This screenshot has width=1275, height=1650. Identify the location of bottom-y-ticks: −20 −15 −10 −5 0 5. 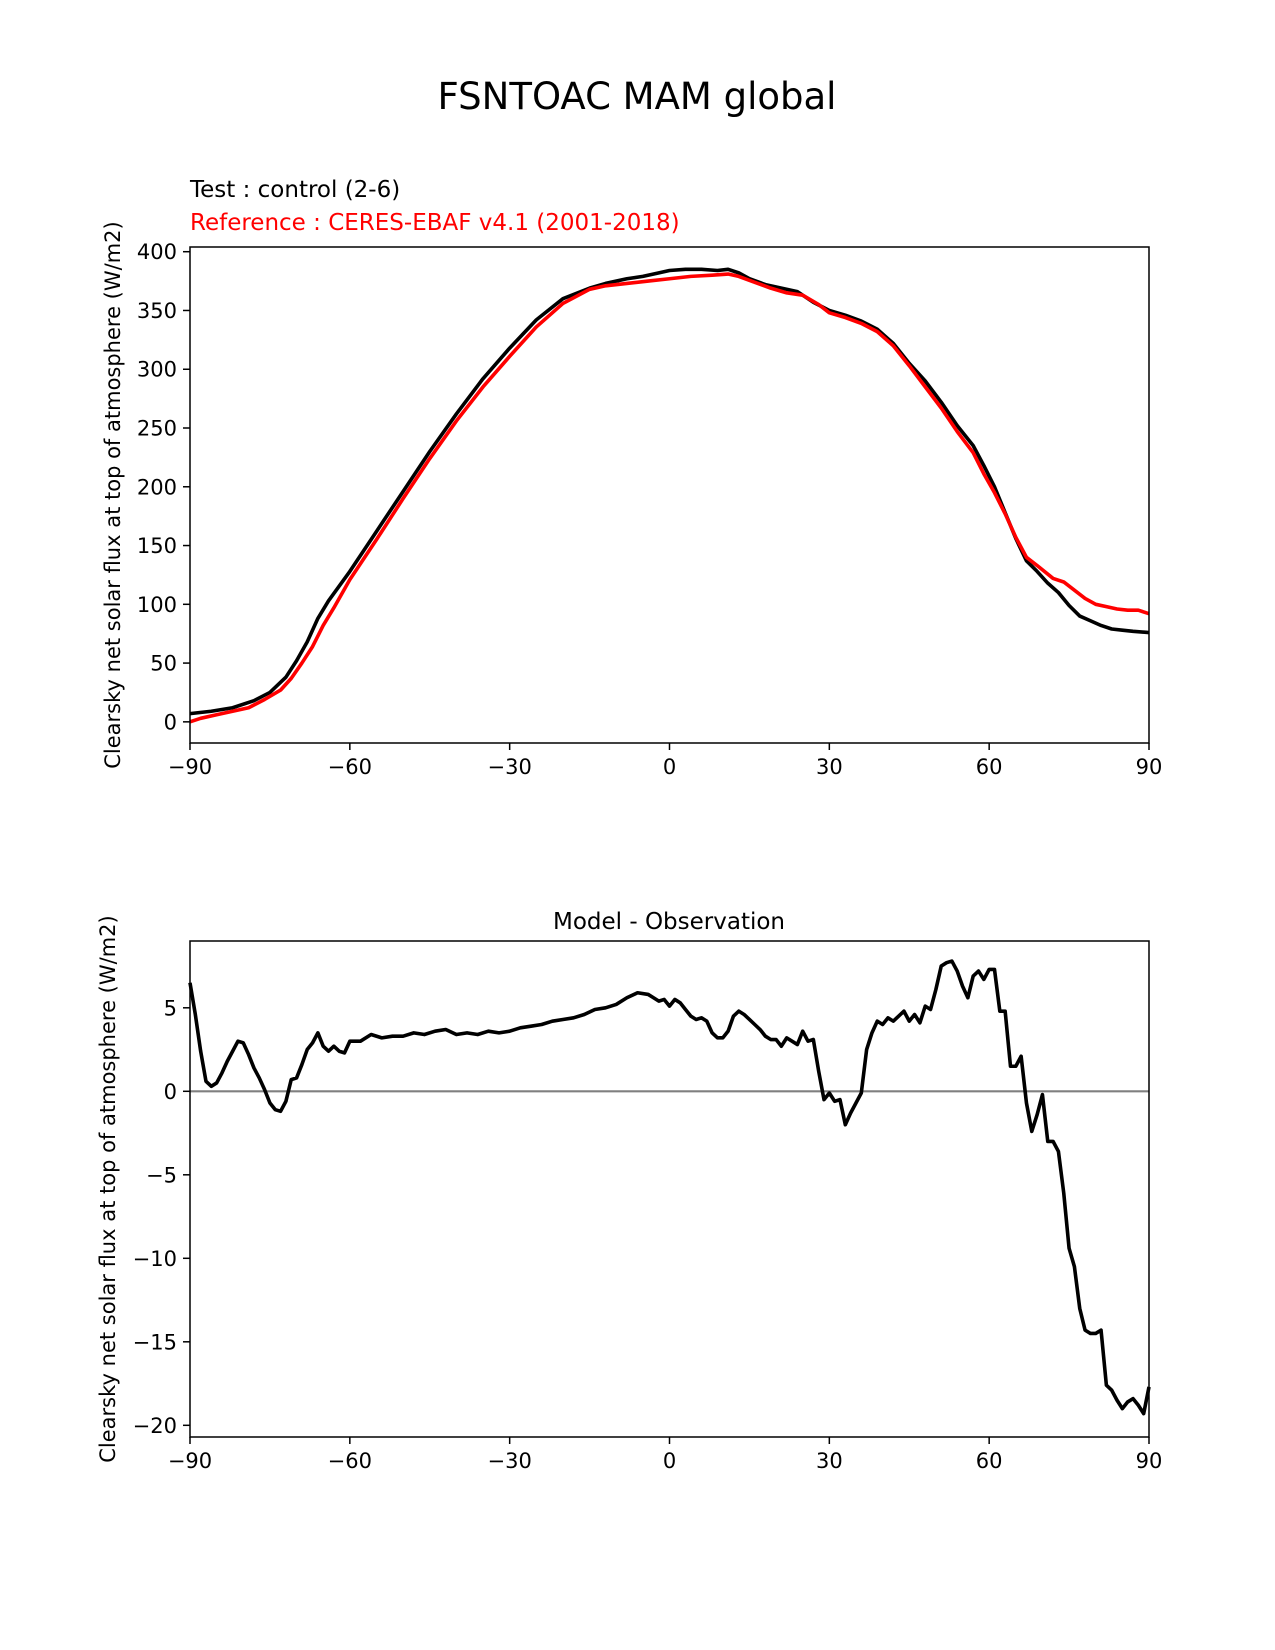
(161, 1217).